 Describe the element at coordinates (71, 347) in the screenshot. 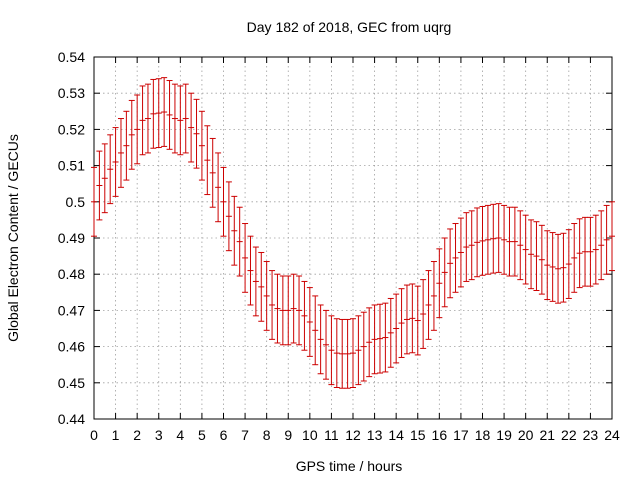

I see `y-tick-label: 0.46` at that location.